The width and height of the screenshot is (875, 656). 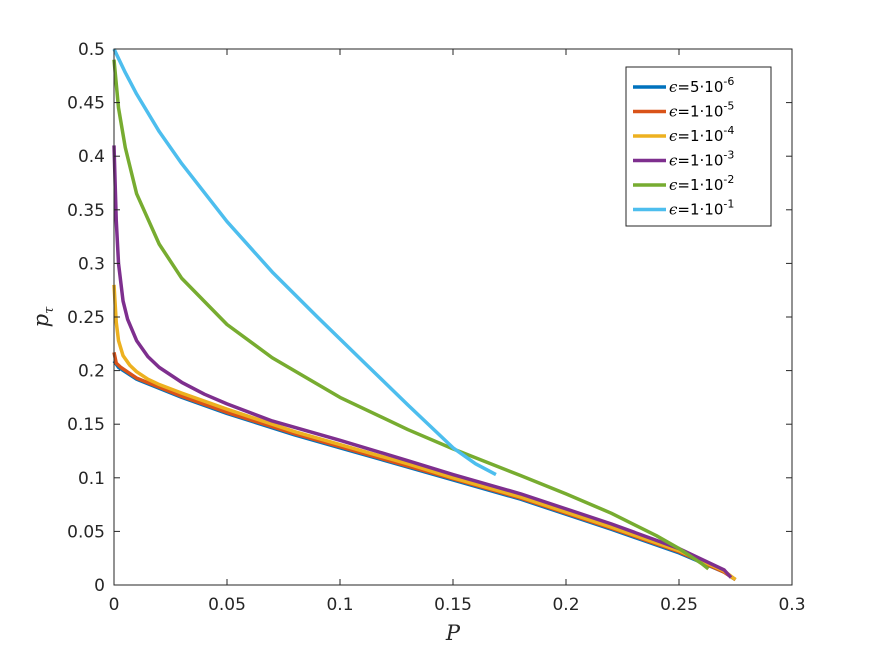 I want to click on legend-entry-6: ϵ=1·10-1, so click(x=701, y=208).